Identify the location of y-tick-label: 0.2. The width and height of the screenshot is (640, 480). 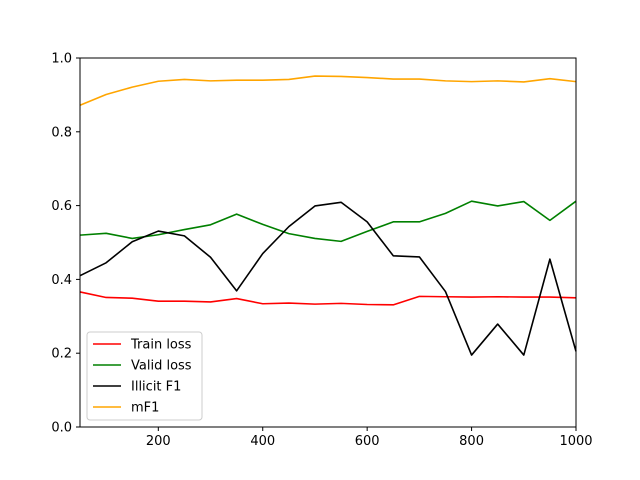
(61, 354).